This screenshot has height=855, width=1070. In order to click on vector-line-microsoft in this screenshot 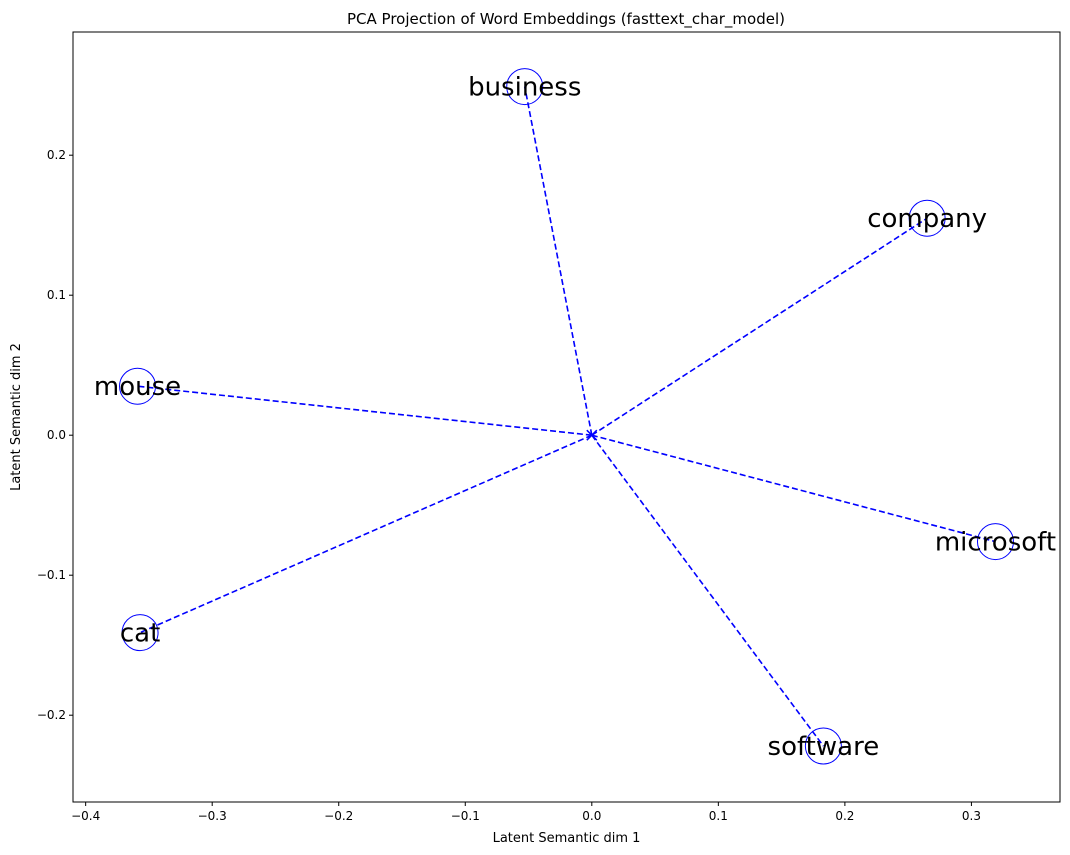, I will do `click(793, 488)`.